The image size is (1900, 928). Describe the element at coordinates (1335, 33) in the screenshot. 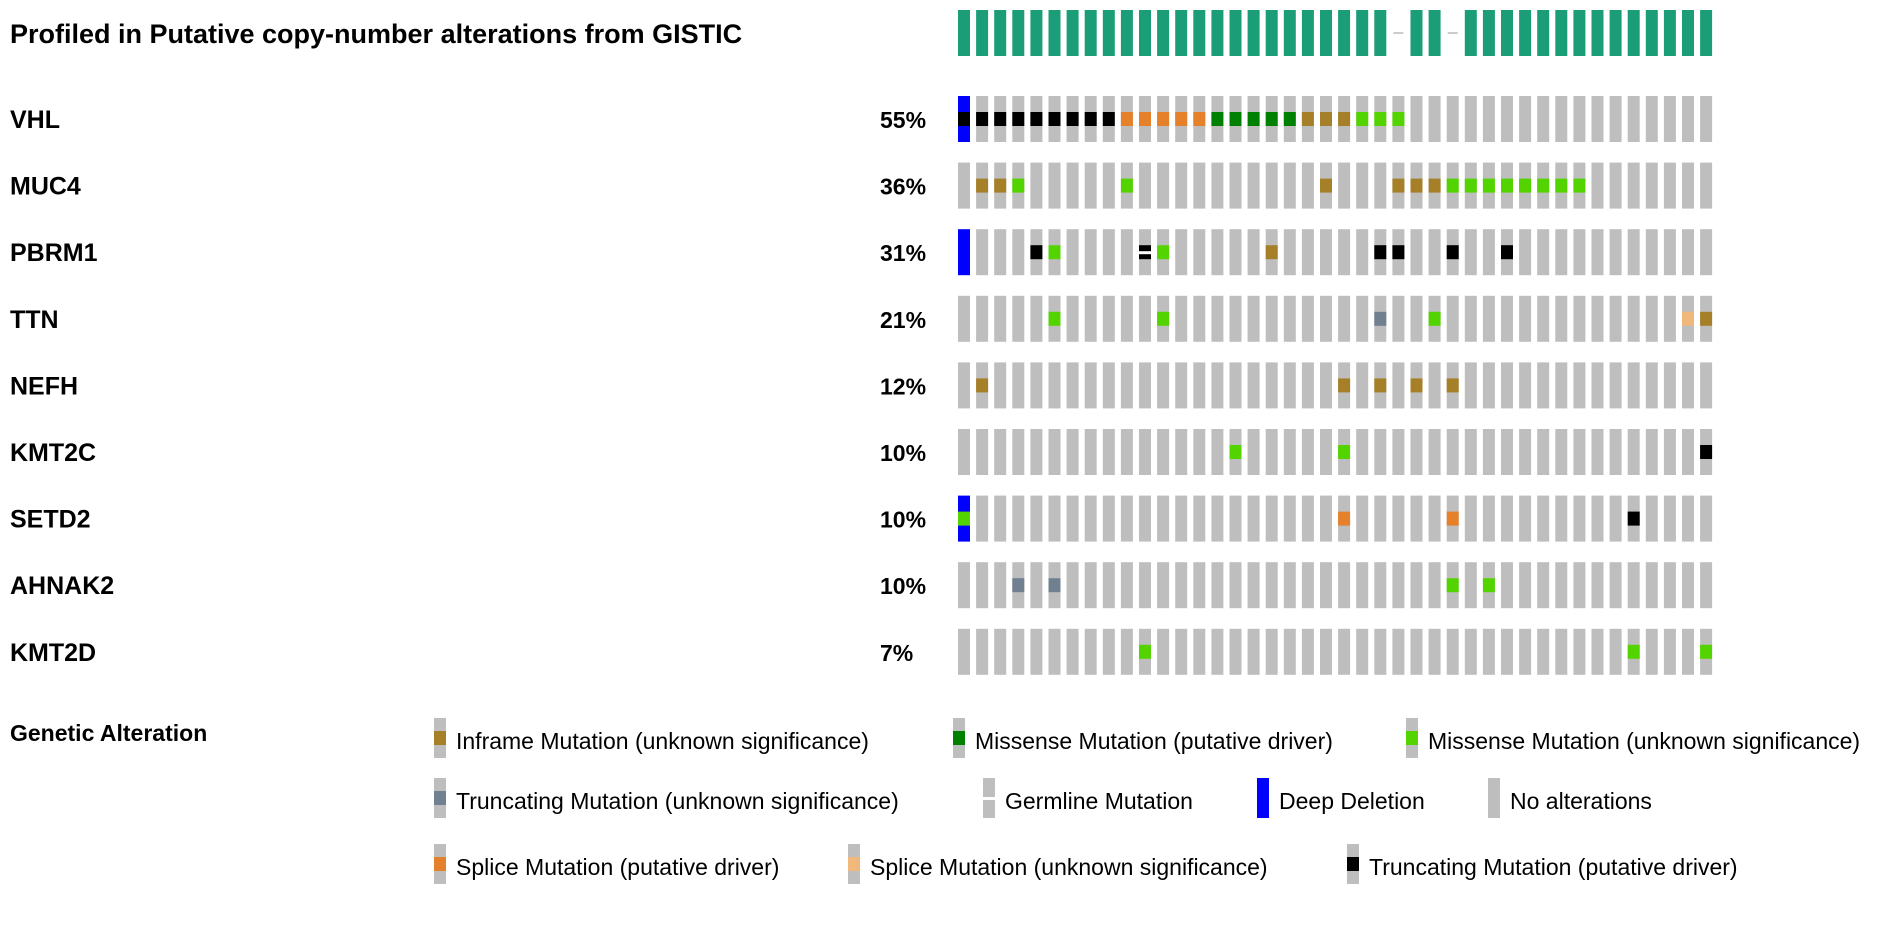

I see `profile-track` at that location.